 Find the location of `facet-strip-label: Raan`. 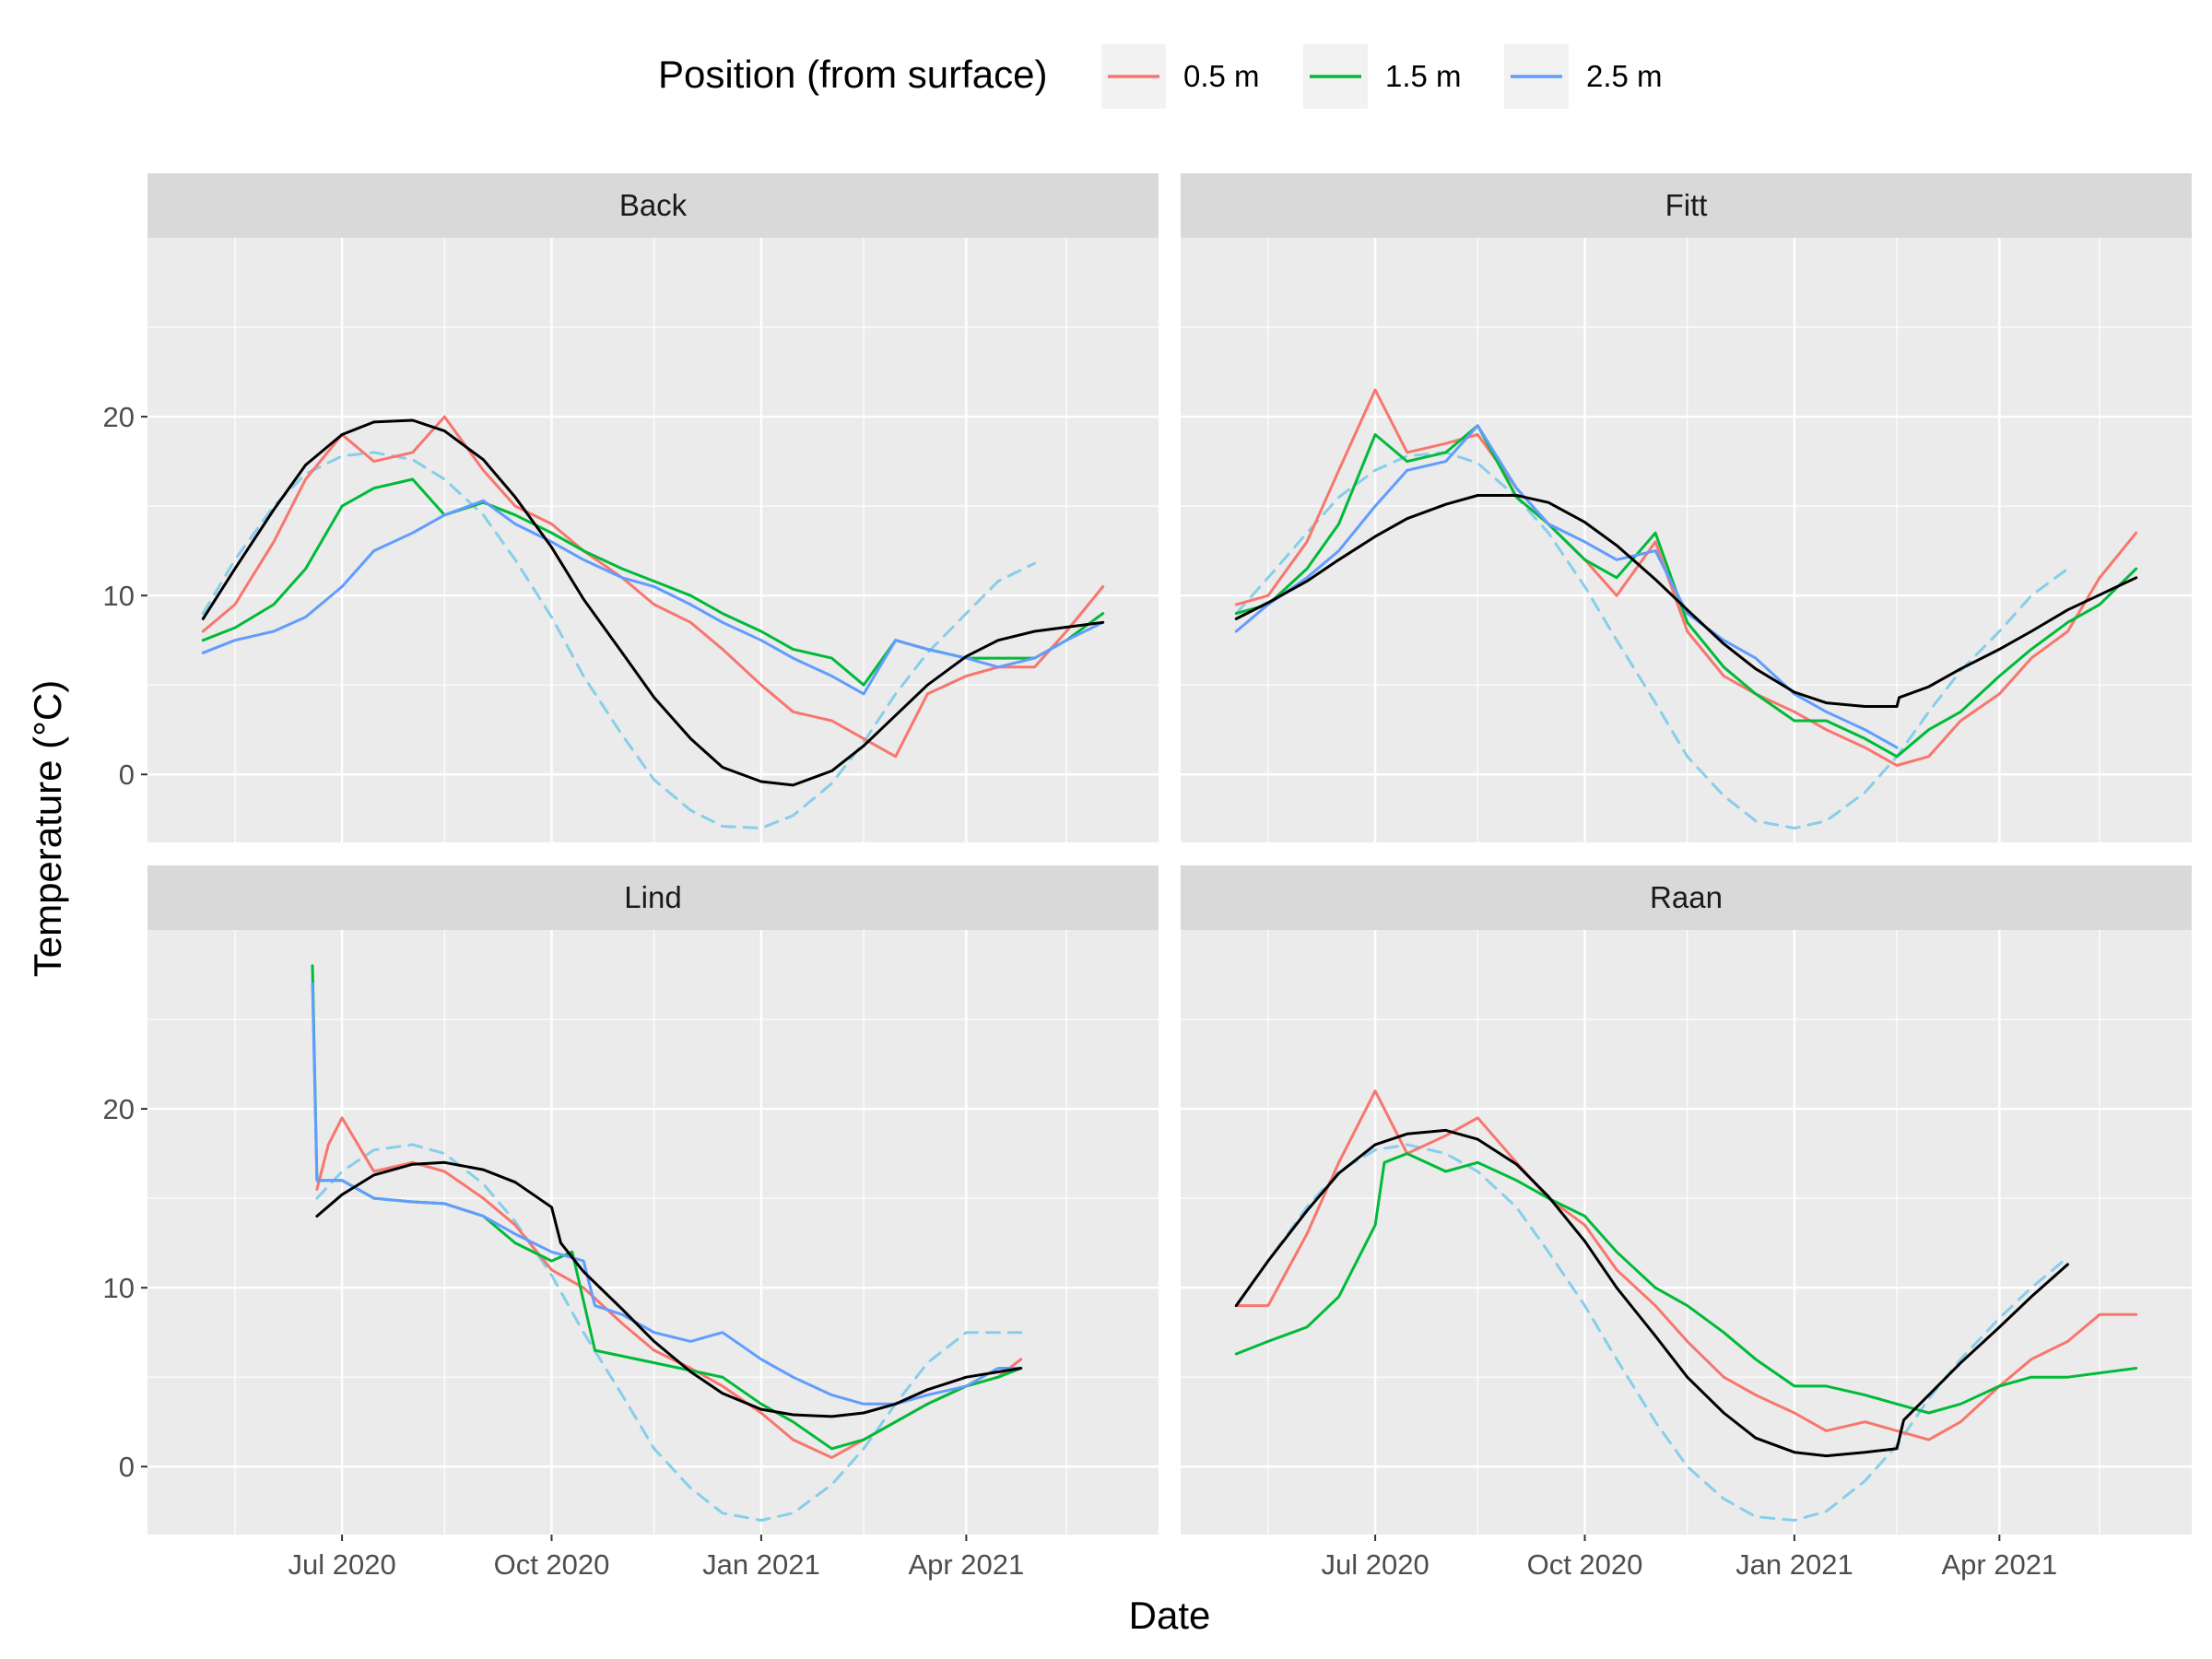

facet-strip-label: Raan is located at coordinates (1686, 897).